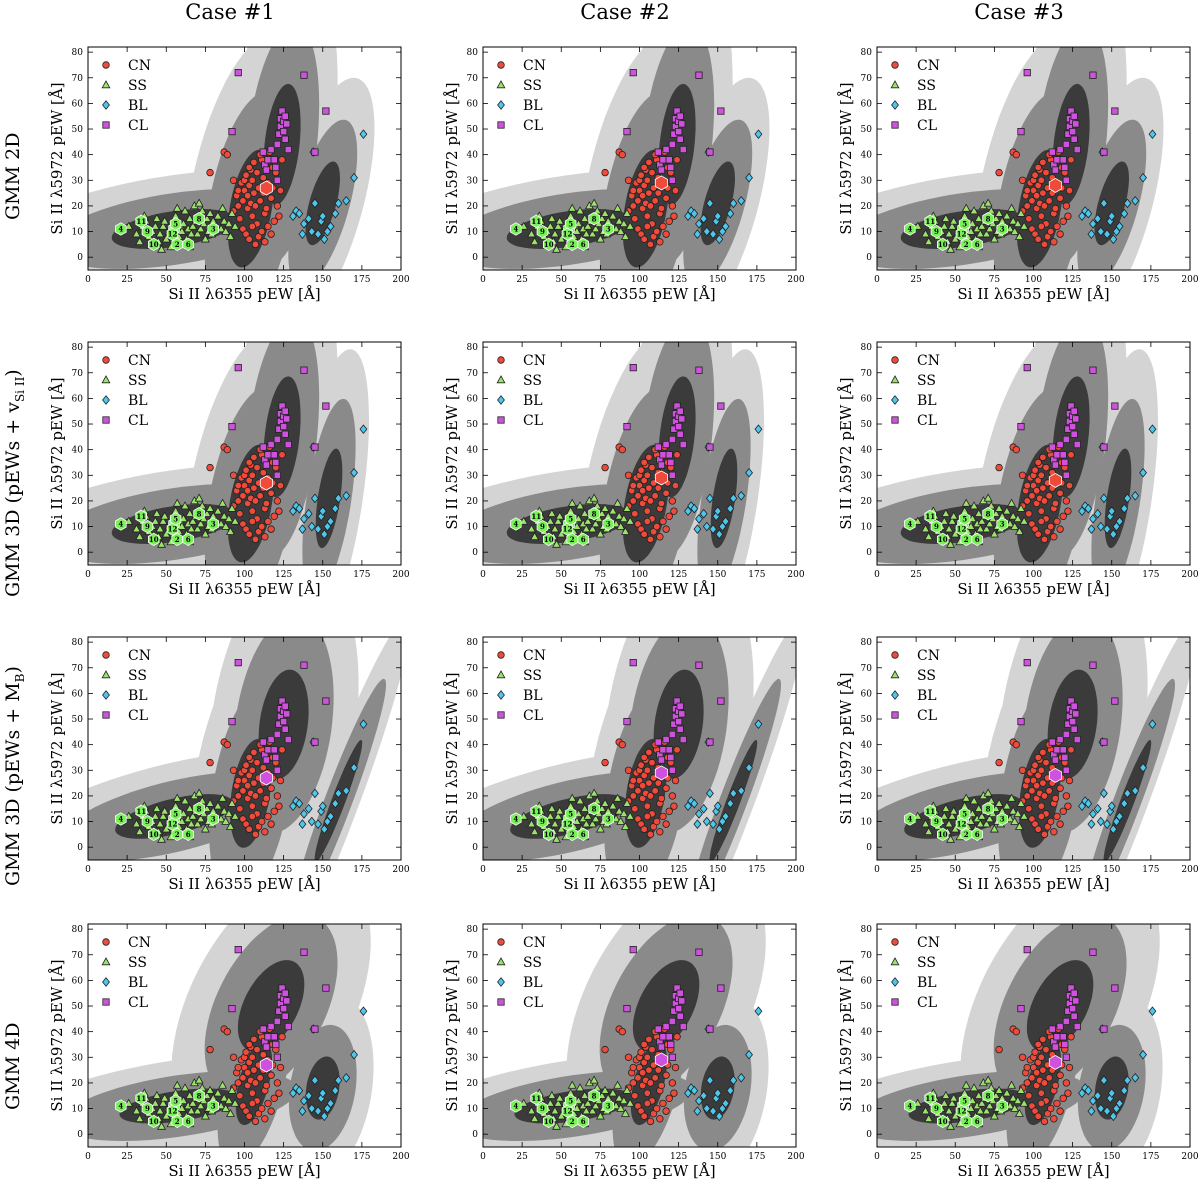 This screenshot has width=1200, height=1187. What do you see at coordinates (867, 694) in the screenshot?
I see `y-tick-label: 60` at bounding box center [867, 694].